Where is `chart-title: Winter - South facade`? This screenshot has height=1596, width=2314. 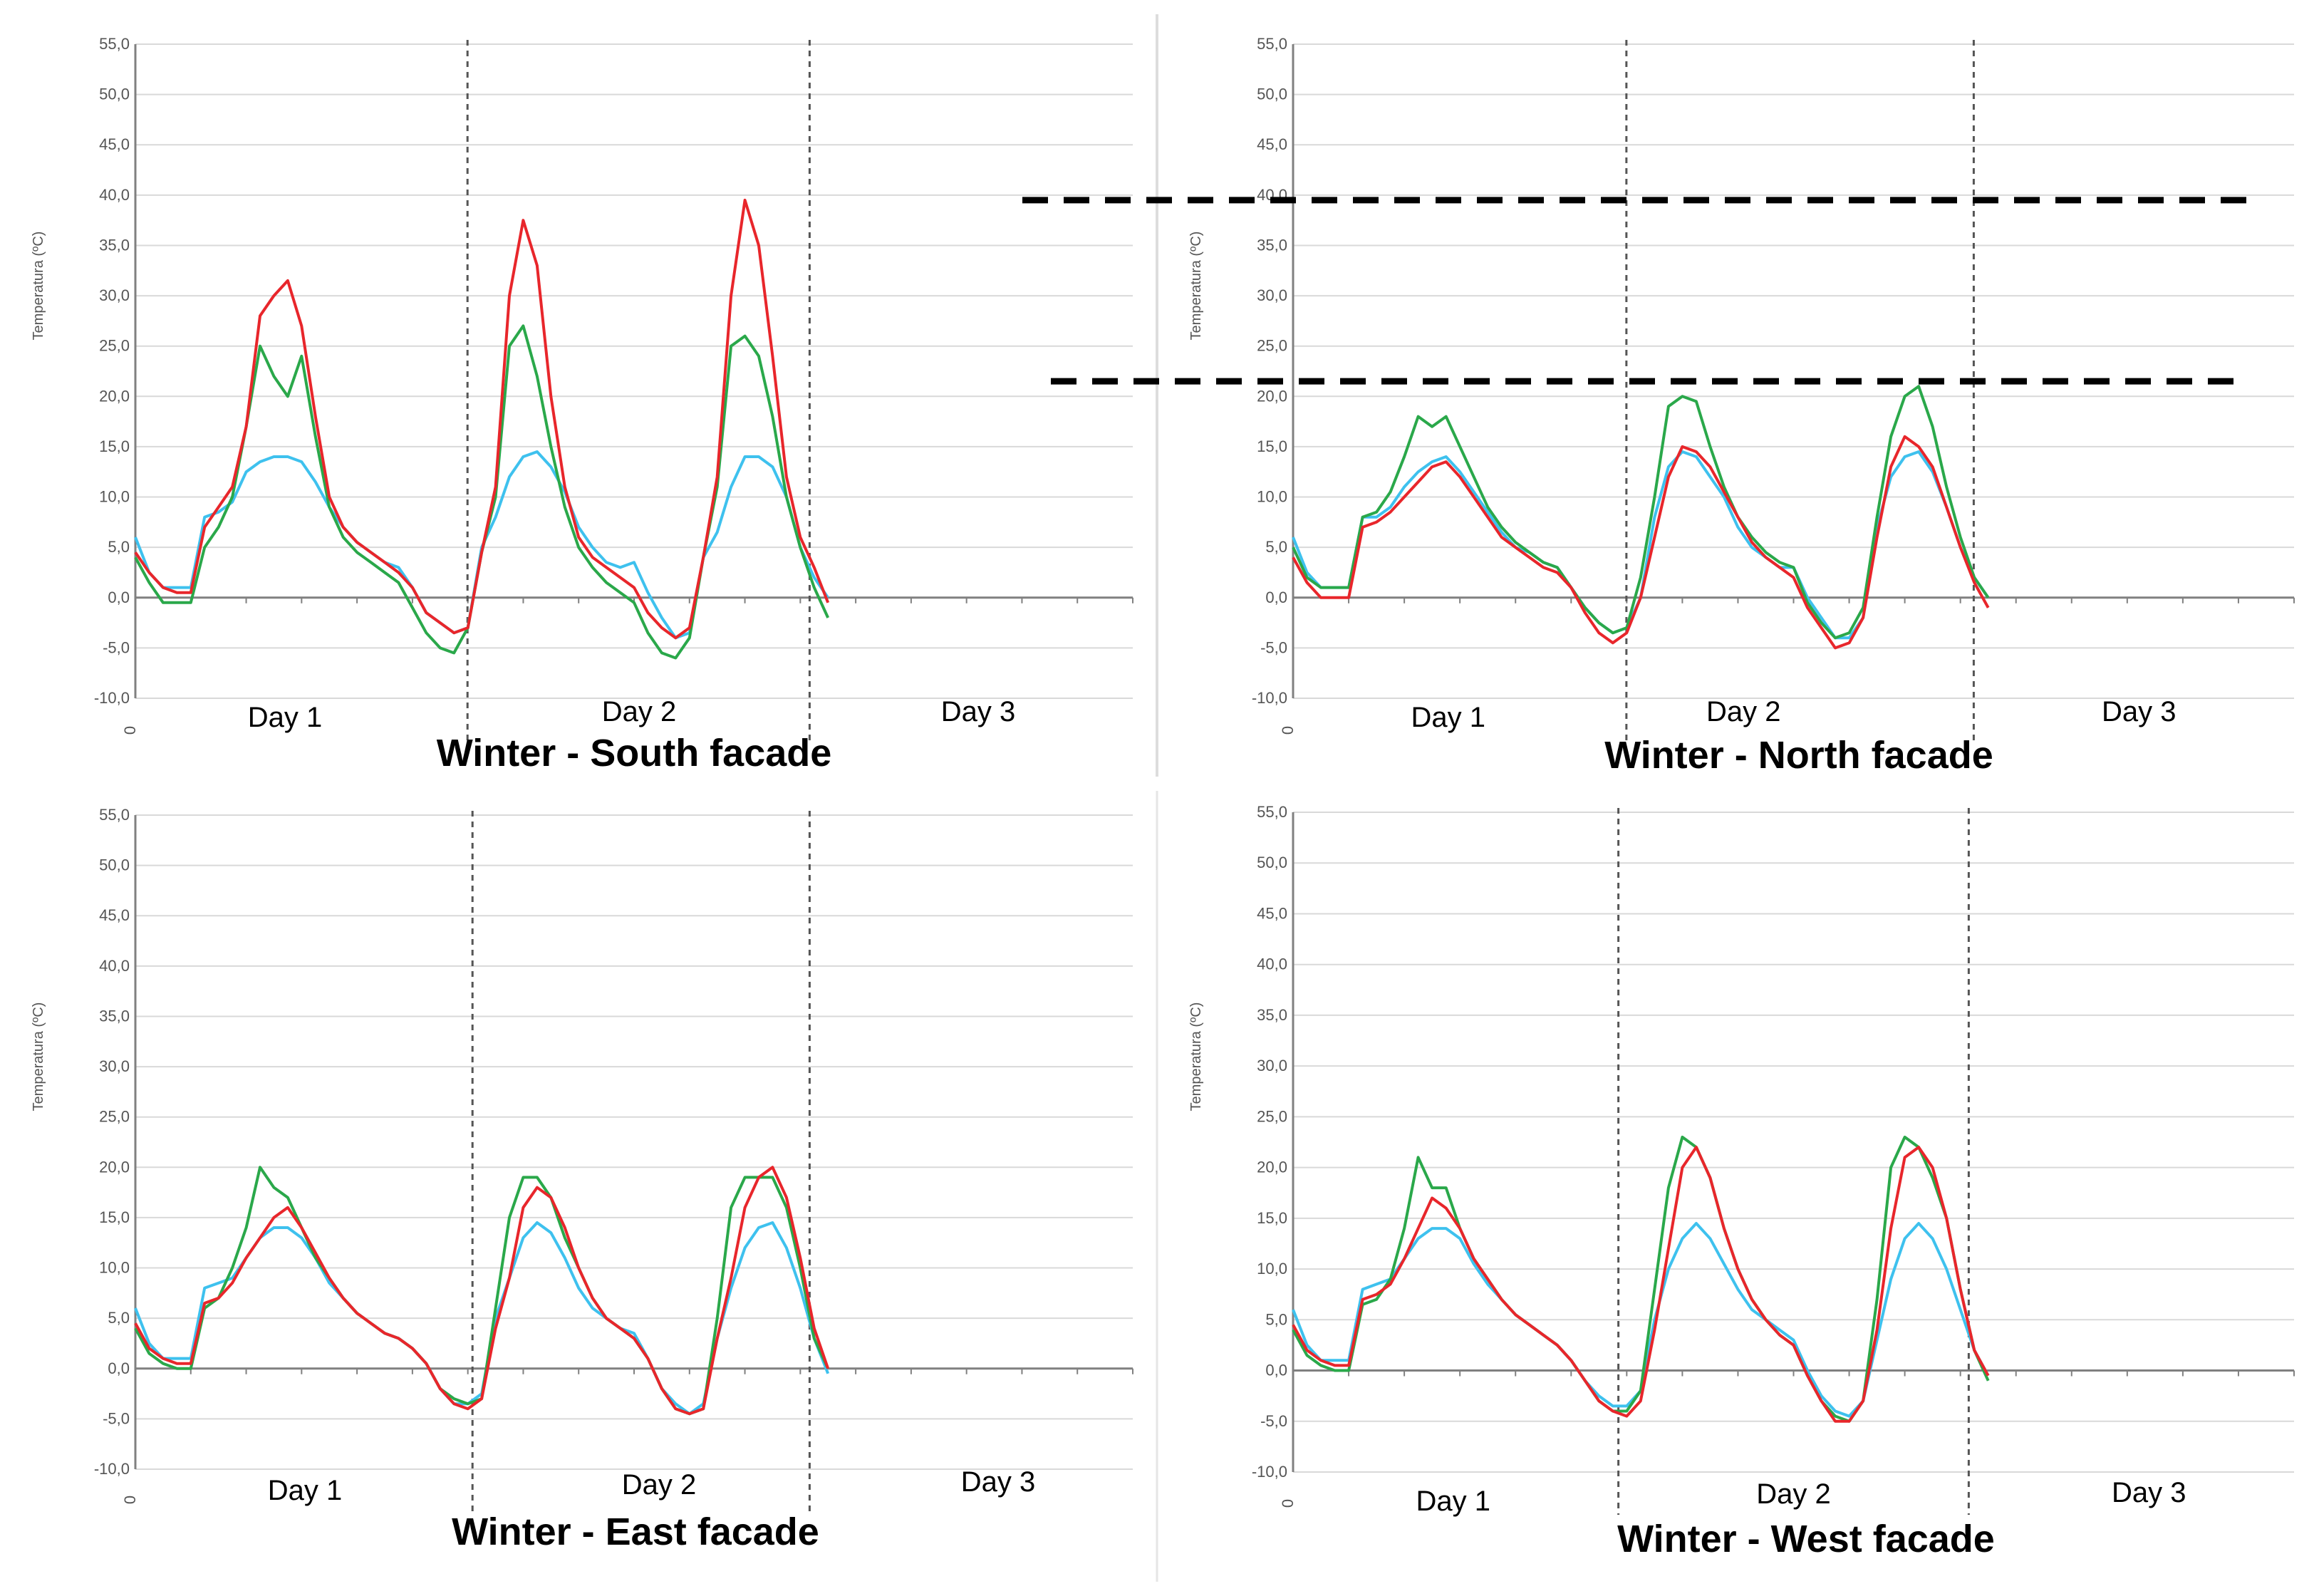
chart-title: Winter - South facade is located at coordinates (634, 753).